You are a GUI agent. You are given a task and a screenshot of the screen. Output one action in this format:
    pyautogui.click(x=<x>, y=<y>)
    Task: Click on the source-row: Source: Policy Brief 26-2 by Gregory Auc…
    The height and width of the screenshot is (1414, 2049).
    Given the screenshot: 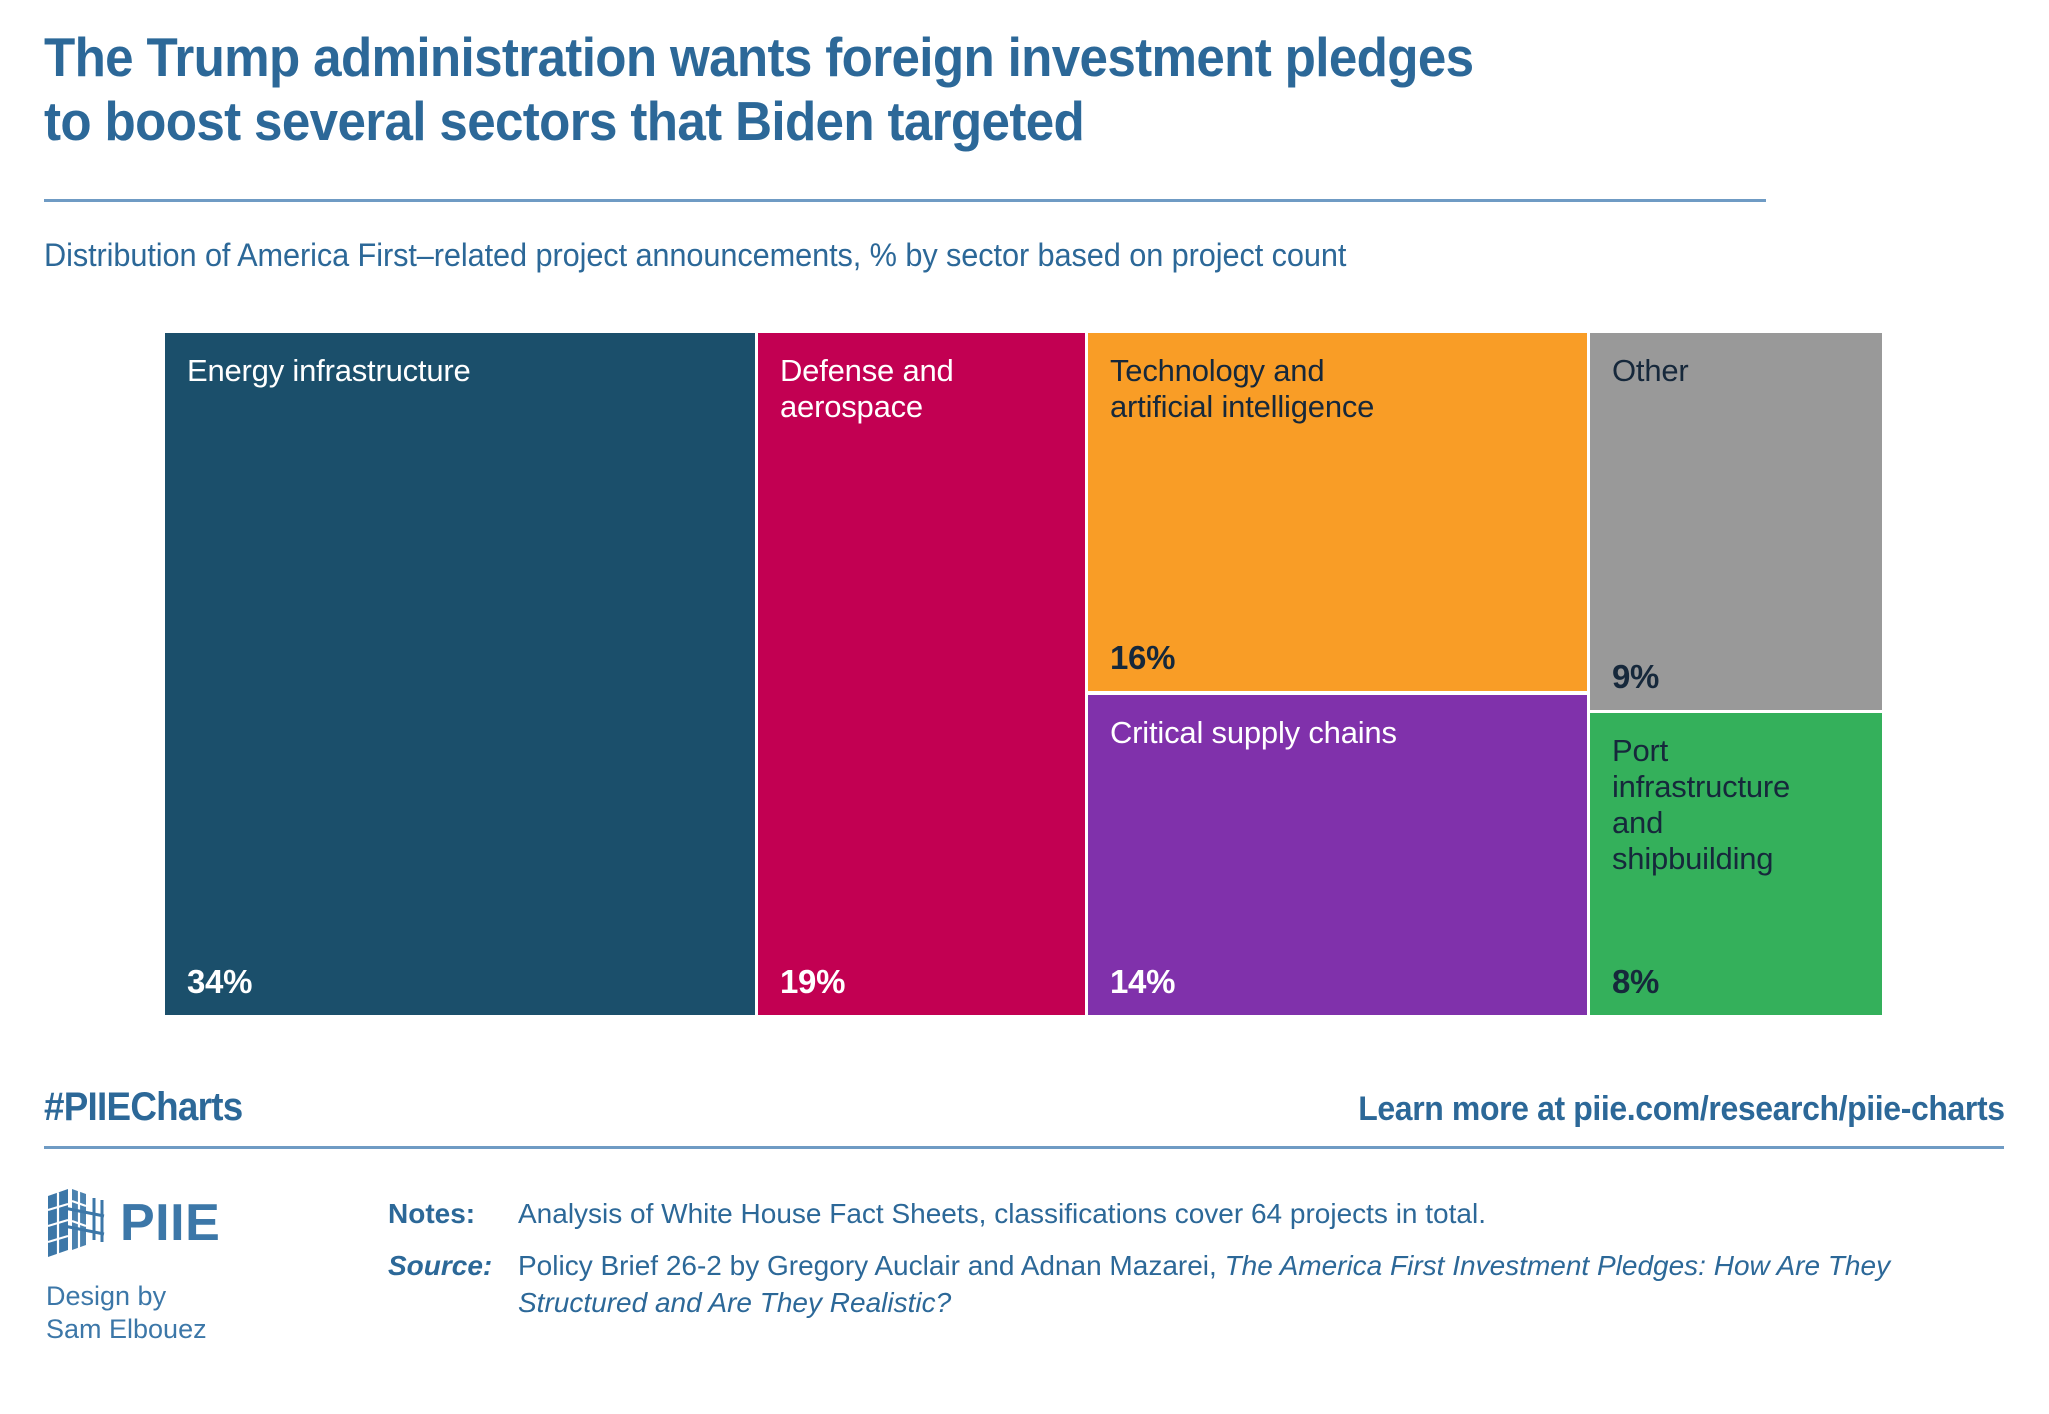 What is the action you would take?
    pyautogui.click(x=1203, y=1284)
    